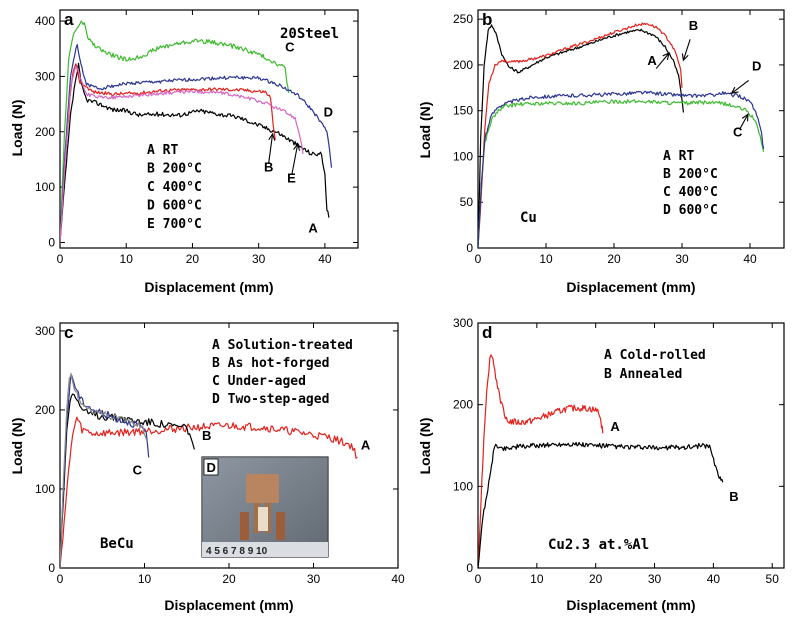 Image resolution: width=811 pixels, height=618 pixels. What do you see at coordinates (262, 488) in the screenshot?
I see `specimen-head` at bounding box center [262, 488].